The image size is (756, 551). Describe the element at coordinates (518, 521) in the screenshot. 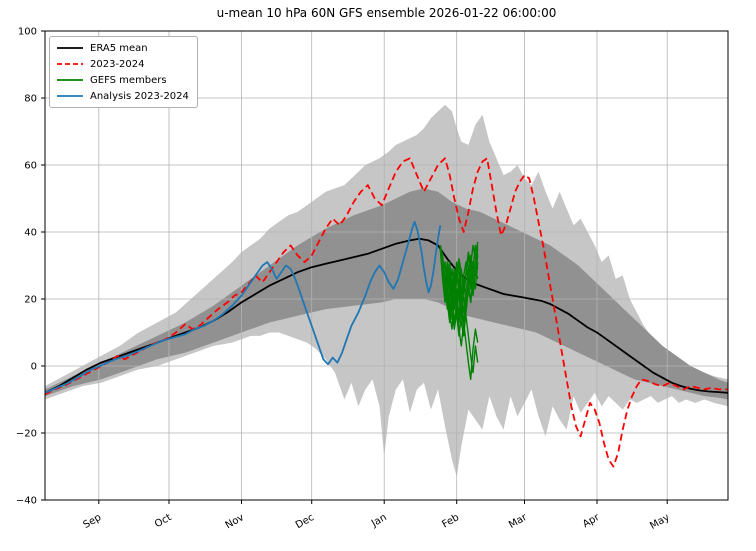

I see `x-tick-label: Mar` at that location.